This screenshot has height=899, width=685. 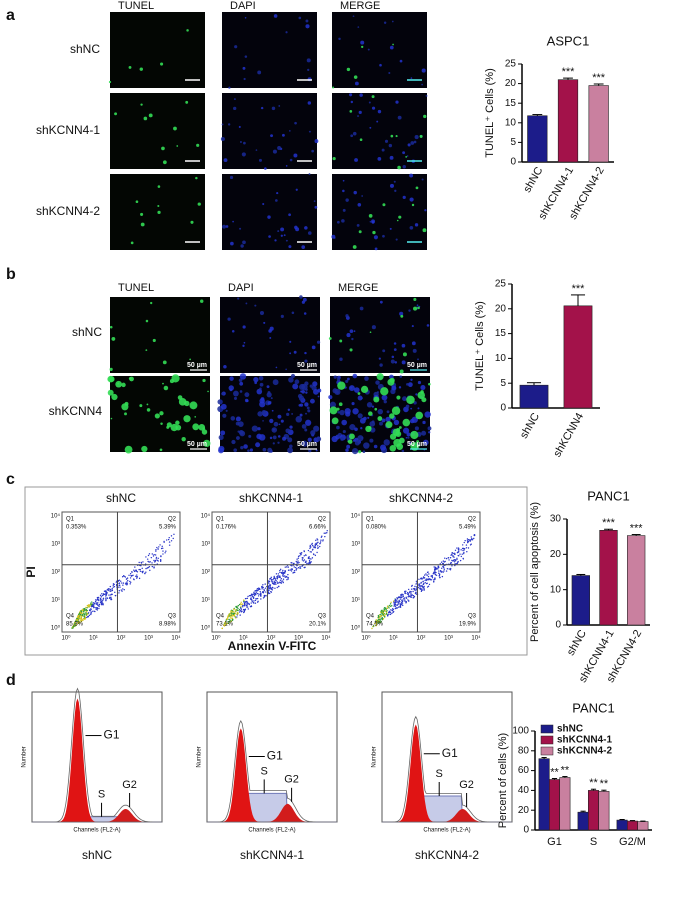 I want to click on quadrant-name: Q2, so click(x=322, y=520).